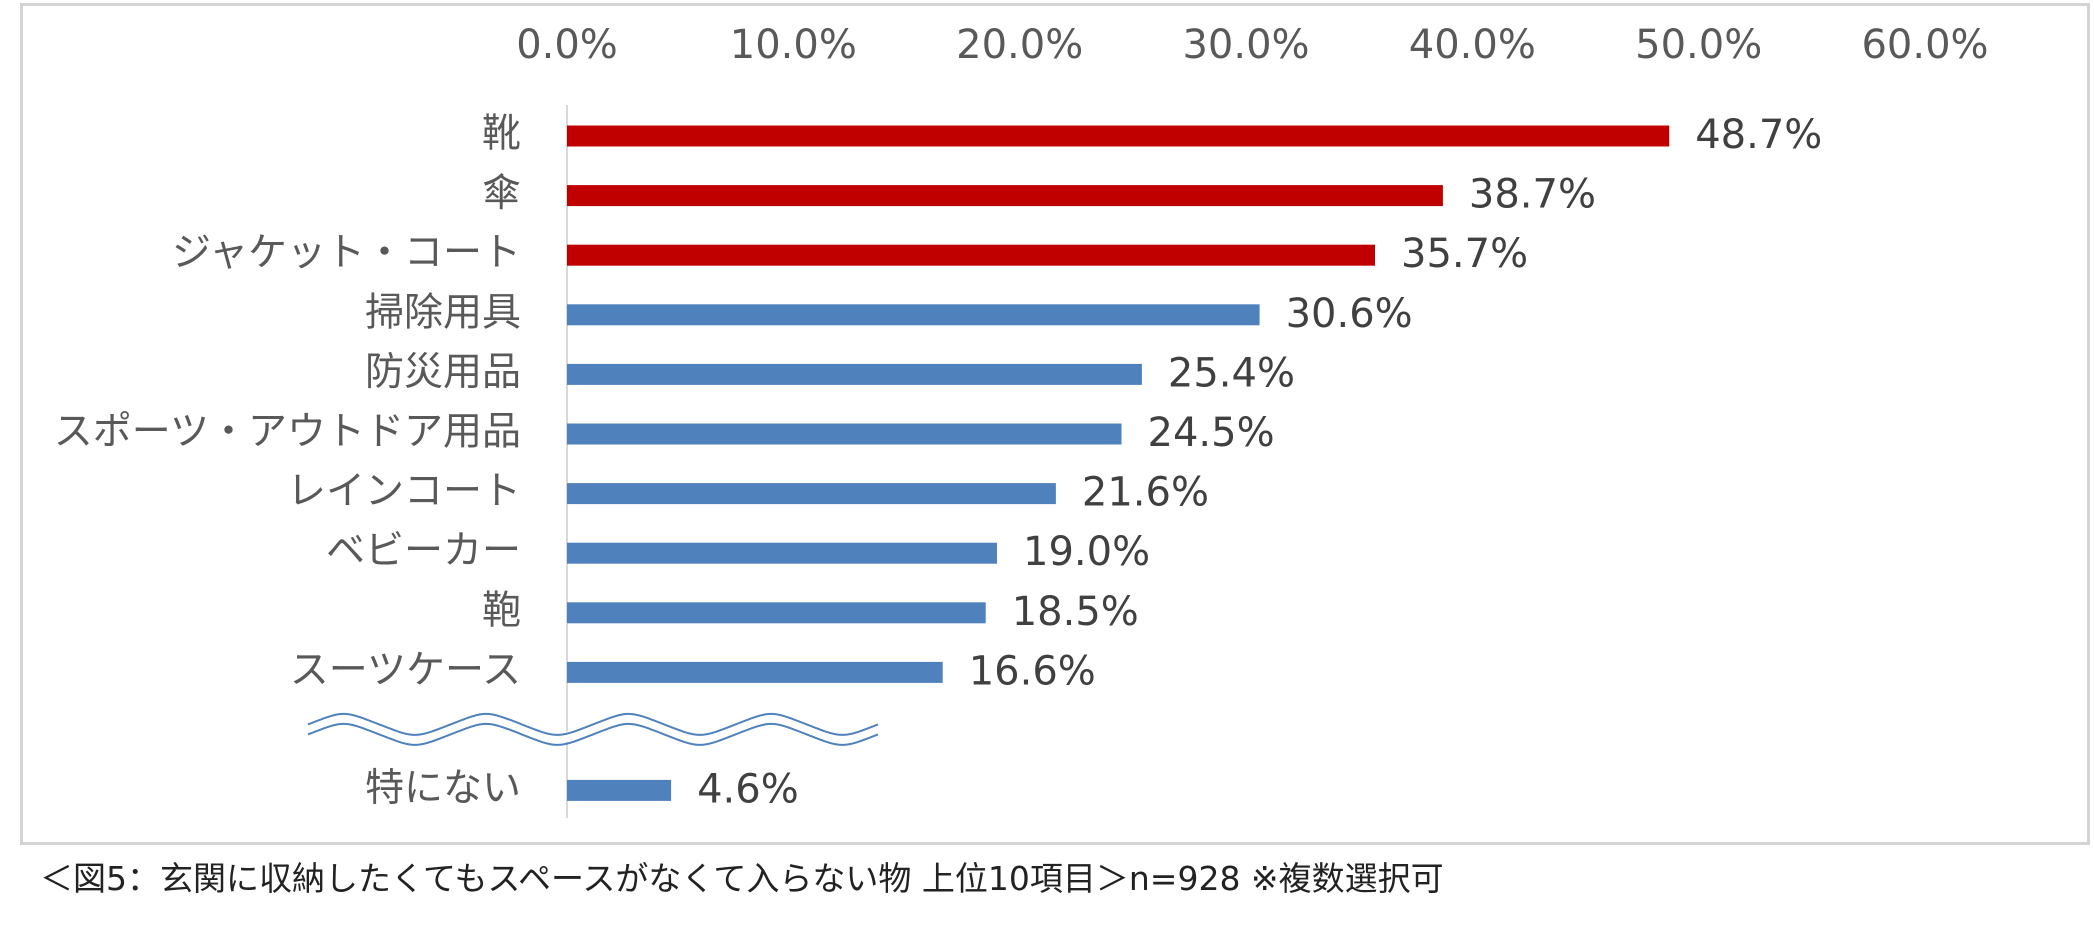 The image size is (2094, 925). I want to click on data-label: 30.6%, so click(1349, 314).